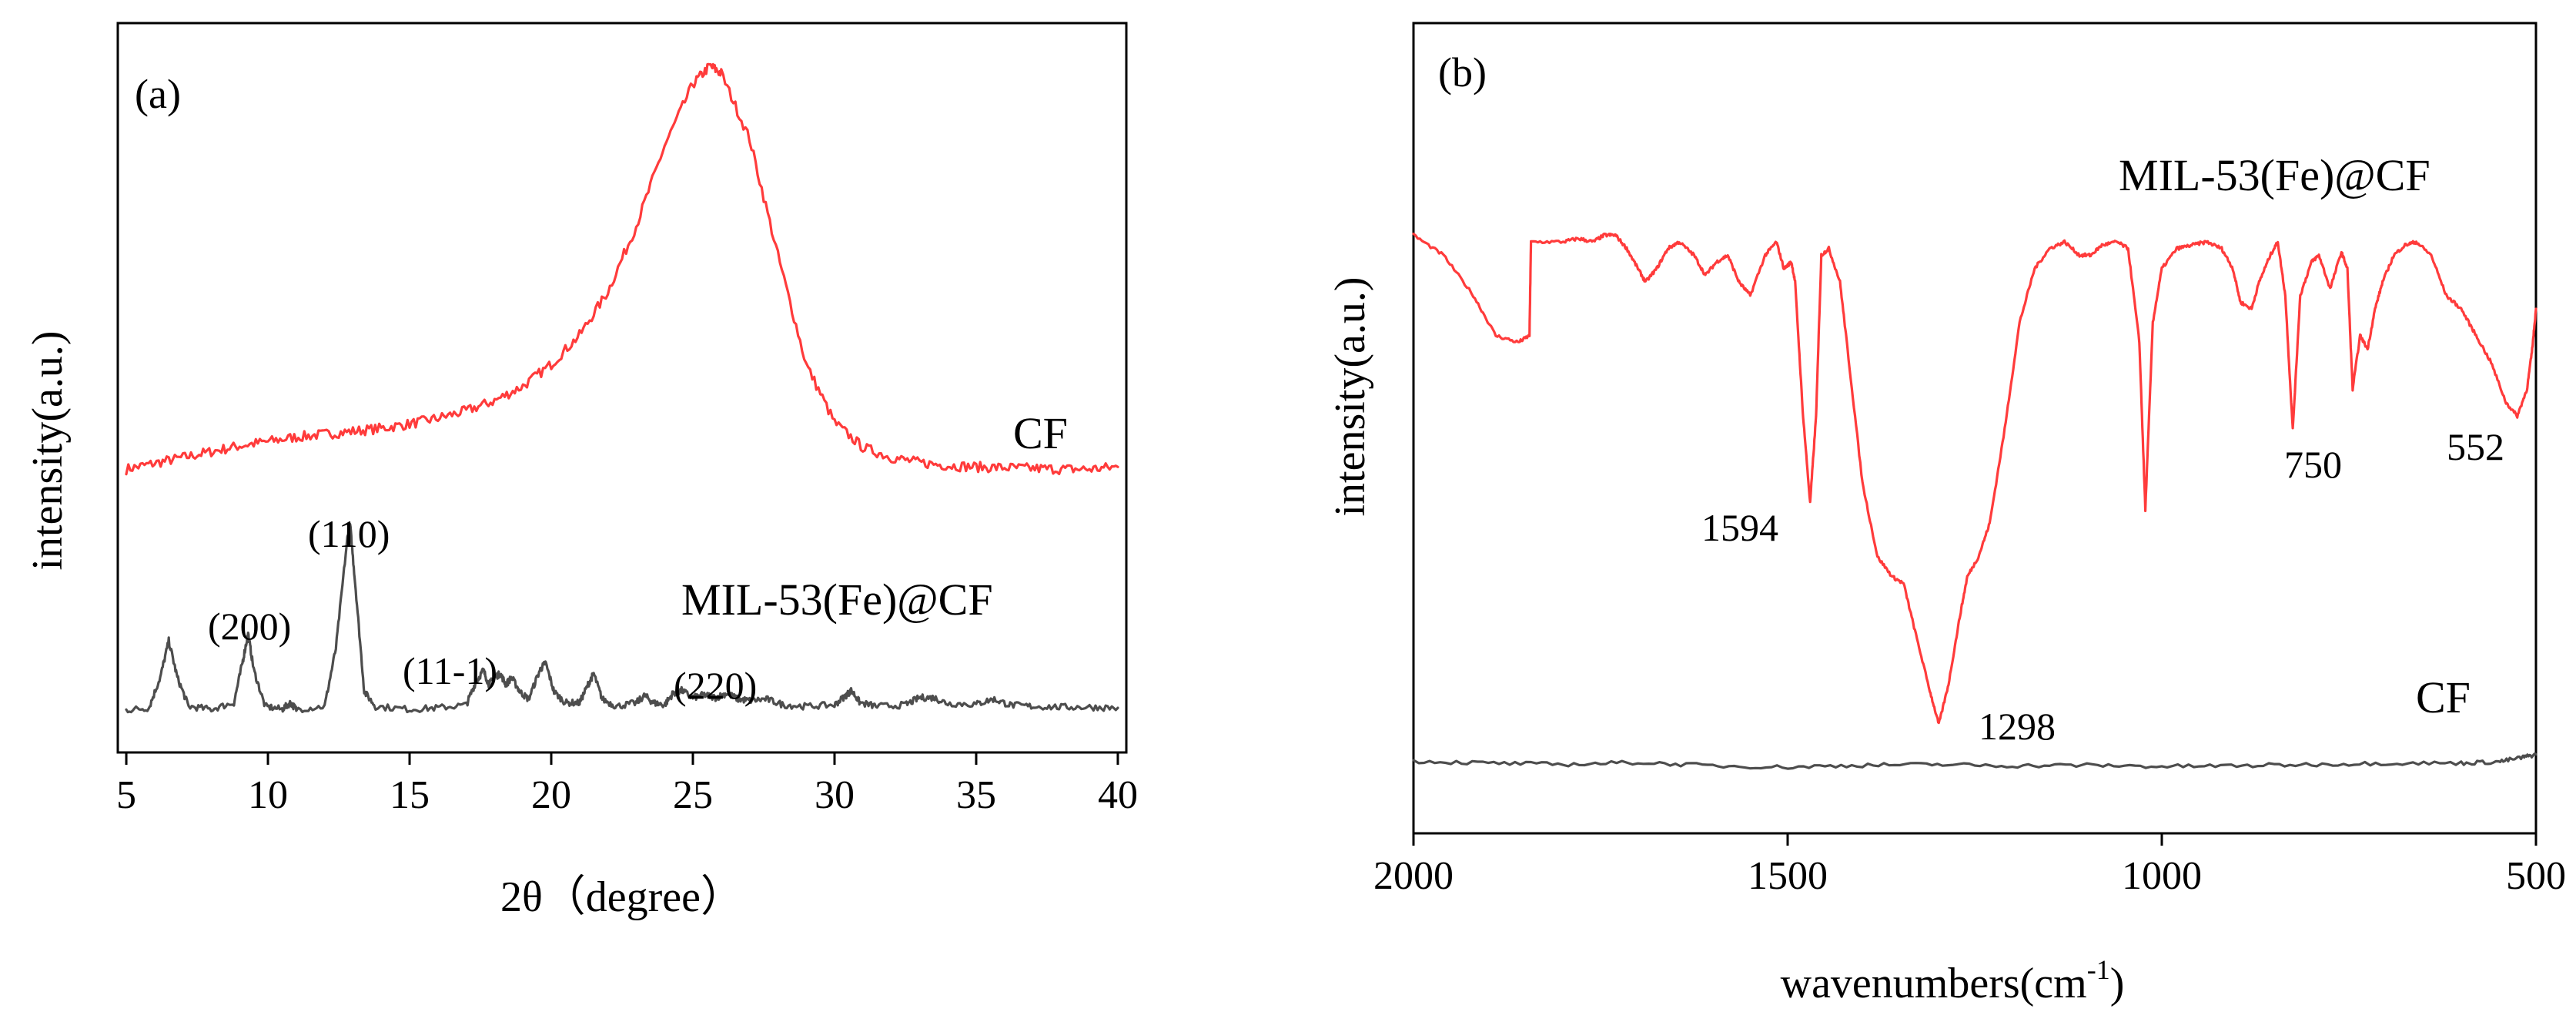 The height and width of the screenshot is (1012, 2576). What do you see at coordinates (1040, 433) in the screenshot?
I see `panel-a-series-label-cf: CF` at bounding box center [1040, 433].